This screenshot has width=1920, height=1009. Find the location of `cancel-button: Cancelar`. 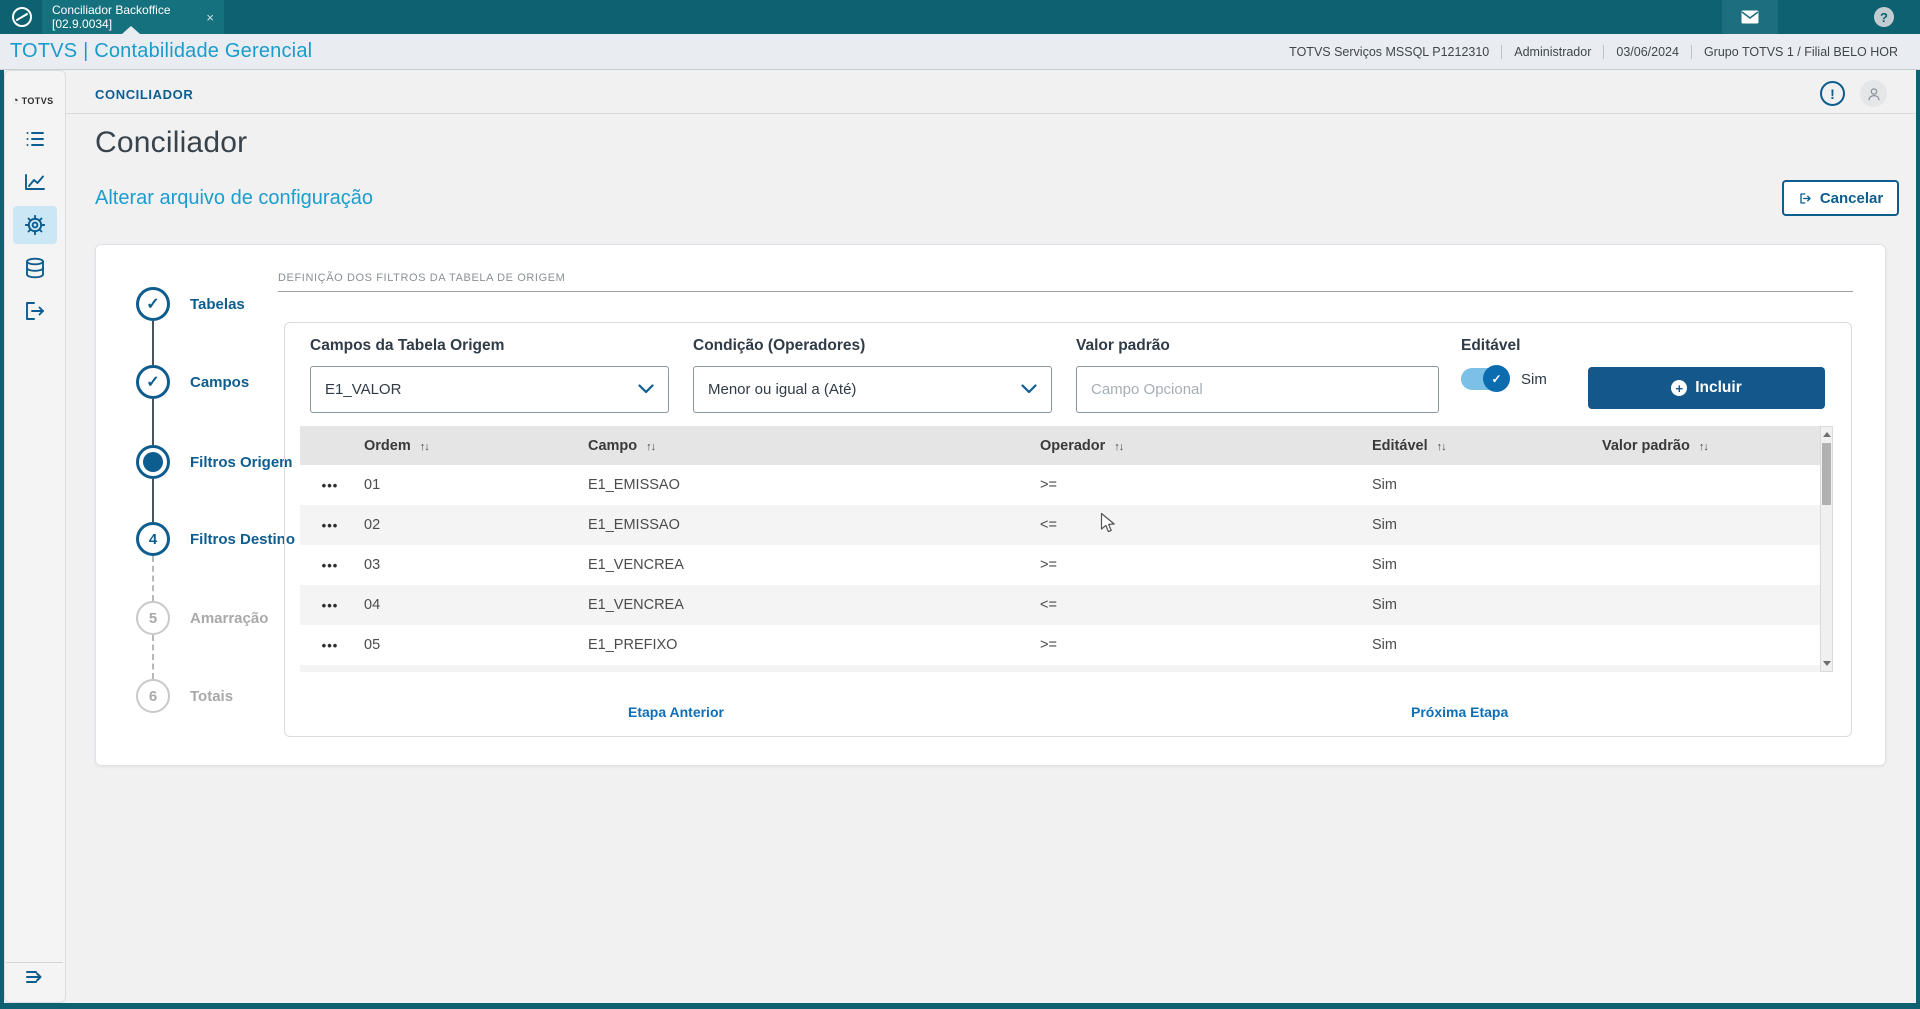

cancel-button: Cancelar is located at coordinates (1840, 198).